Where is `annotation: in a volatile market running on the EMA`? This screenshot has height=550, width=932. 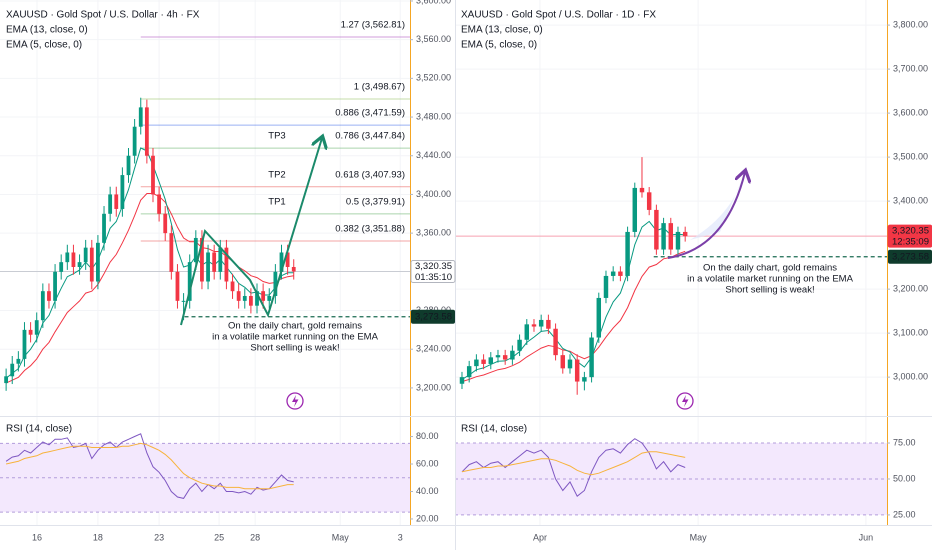
annotation: in a volatile market running on the EMA is located at coordinates (295, 337).